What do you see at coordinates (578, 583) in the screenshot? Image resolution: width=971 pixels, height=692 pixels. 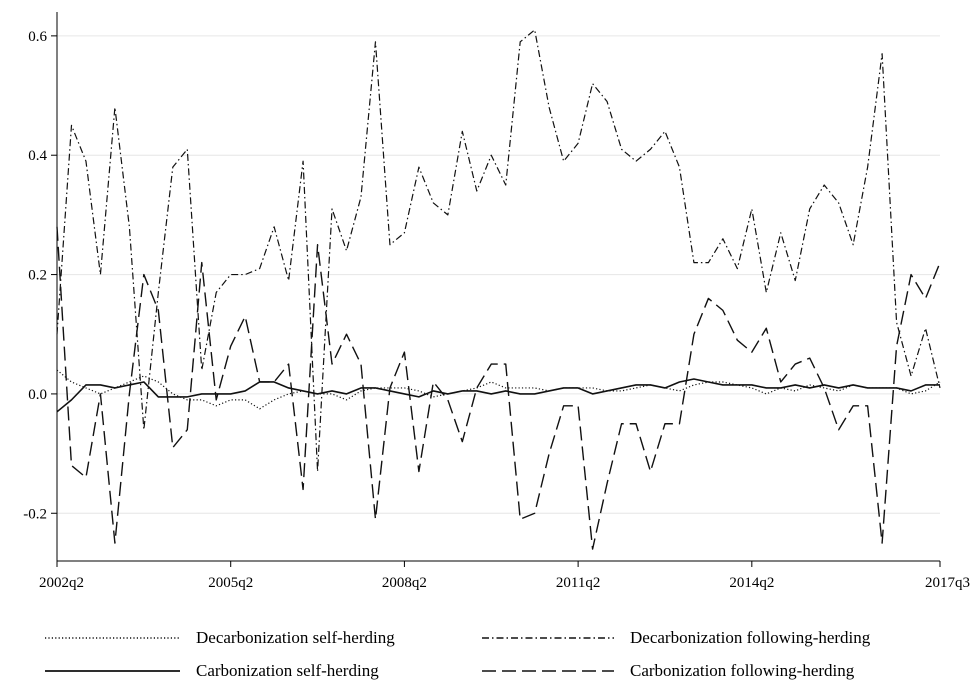 I see `x-tick-label: 2011q2` at bounding box center [578, 583].